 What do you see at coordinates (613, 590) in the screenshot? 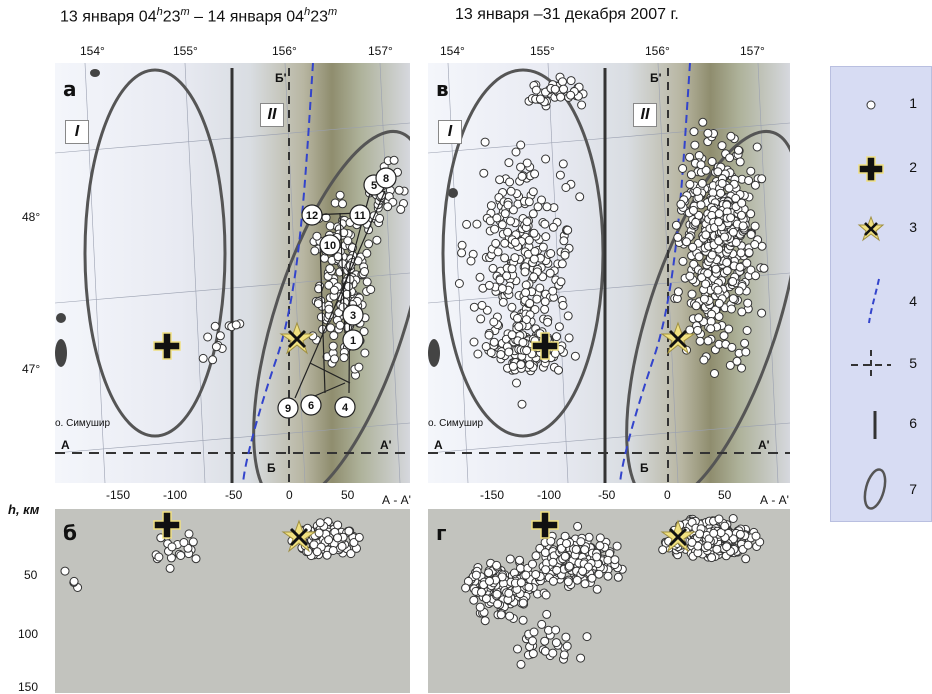
I see `section-g-svg` at bounding box center [613, 590].